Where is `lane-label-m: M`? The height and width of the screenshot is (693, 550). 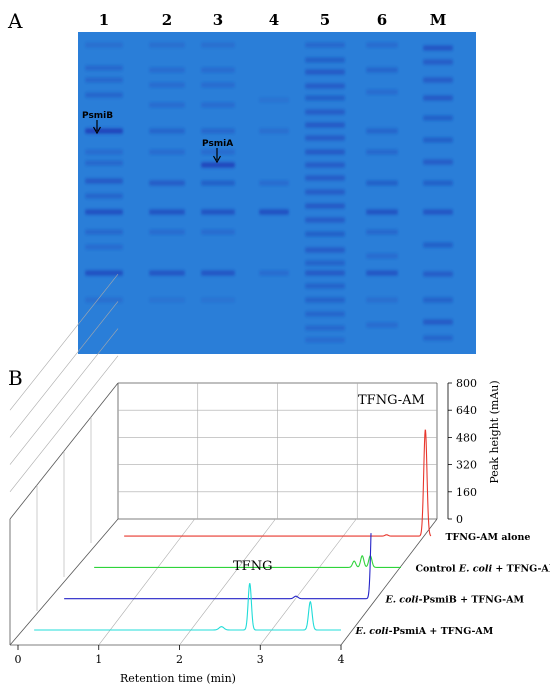
lane-label-m: M is located at coordinates (438, 20).